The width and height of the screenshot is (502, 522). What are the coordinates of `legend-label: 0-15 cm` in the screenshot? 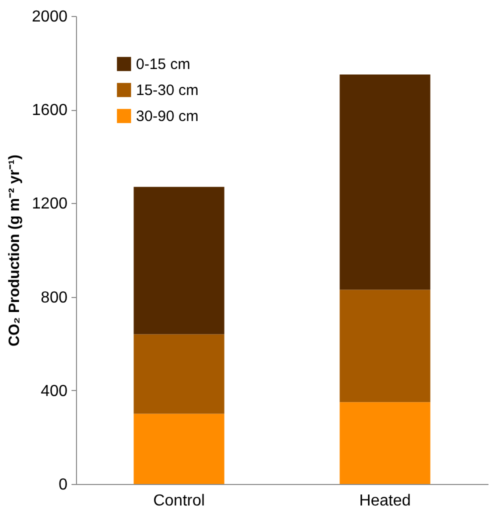 It's located at (163, 64).